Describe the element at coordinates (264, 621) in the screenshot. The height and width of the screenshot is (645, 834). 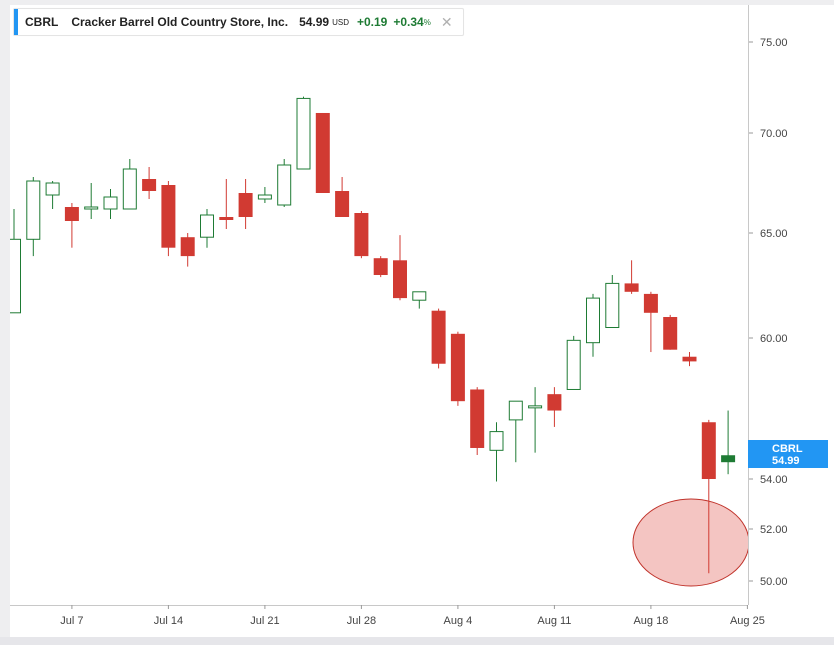
I see `x-tick-label: Jul 21` at that location.